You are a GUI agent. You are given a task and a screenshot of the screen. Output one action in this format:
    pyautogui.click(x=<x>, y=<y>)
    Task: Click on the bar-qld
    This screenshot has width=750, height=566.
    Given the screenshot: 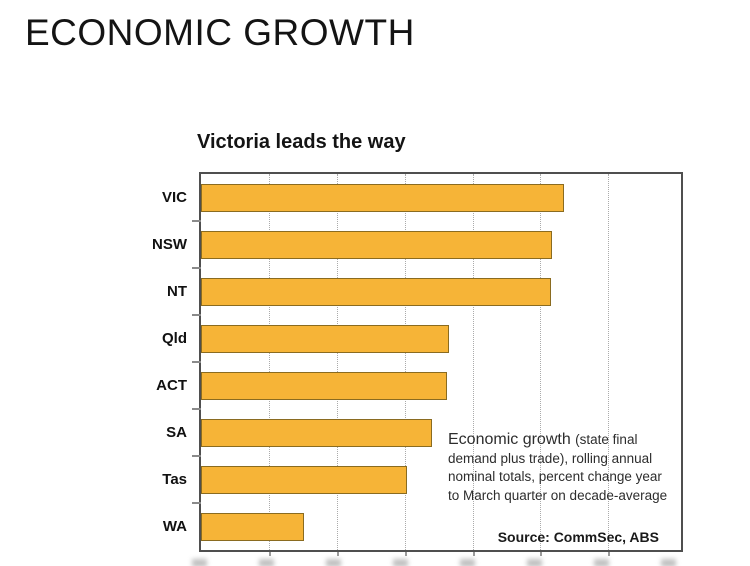 What is the action you would take?
    pyautogui.click(x=325, y=338)
    